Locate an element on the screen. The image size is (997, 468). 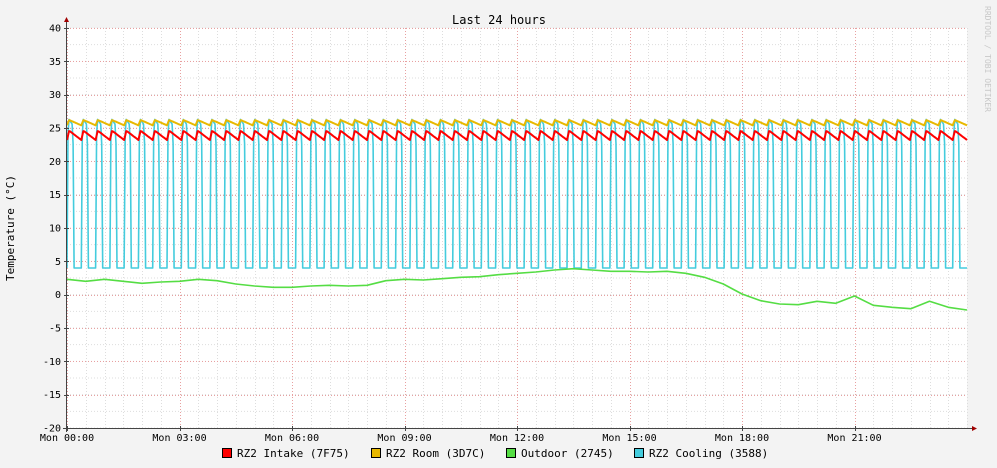
x-axis-arrow is located at coordinates (974, 428).